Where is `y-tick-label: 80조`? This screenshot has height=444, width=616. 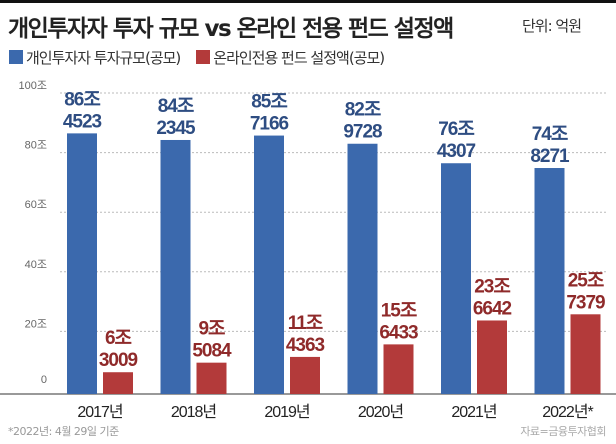
y-tick-label: 80조 is located at coordinates (36, 146).